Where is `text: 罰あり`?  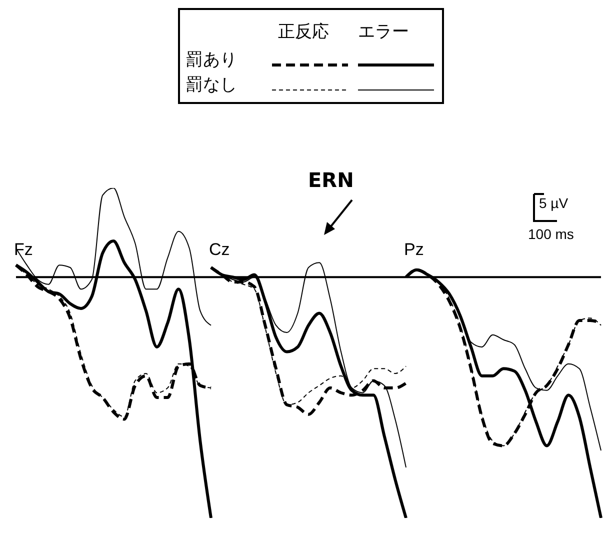
text: 罰あり is located at coordinates (211, 60).